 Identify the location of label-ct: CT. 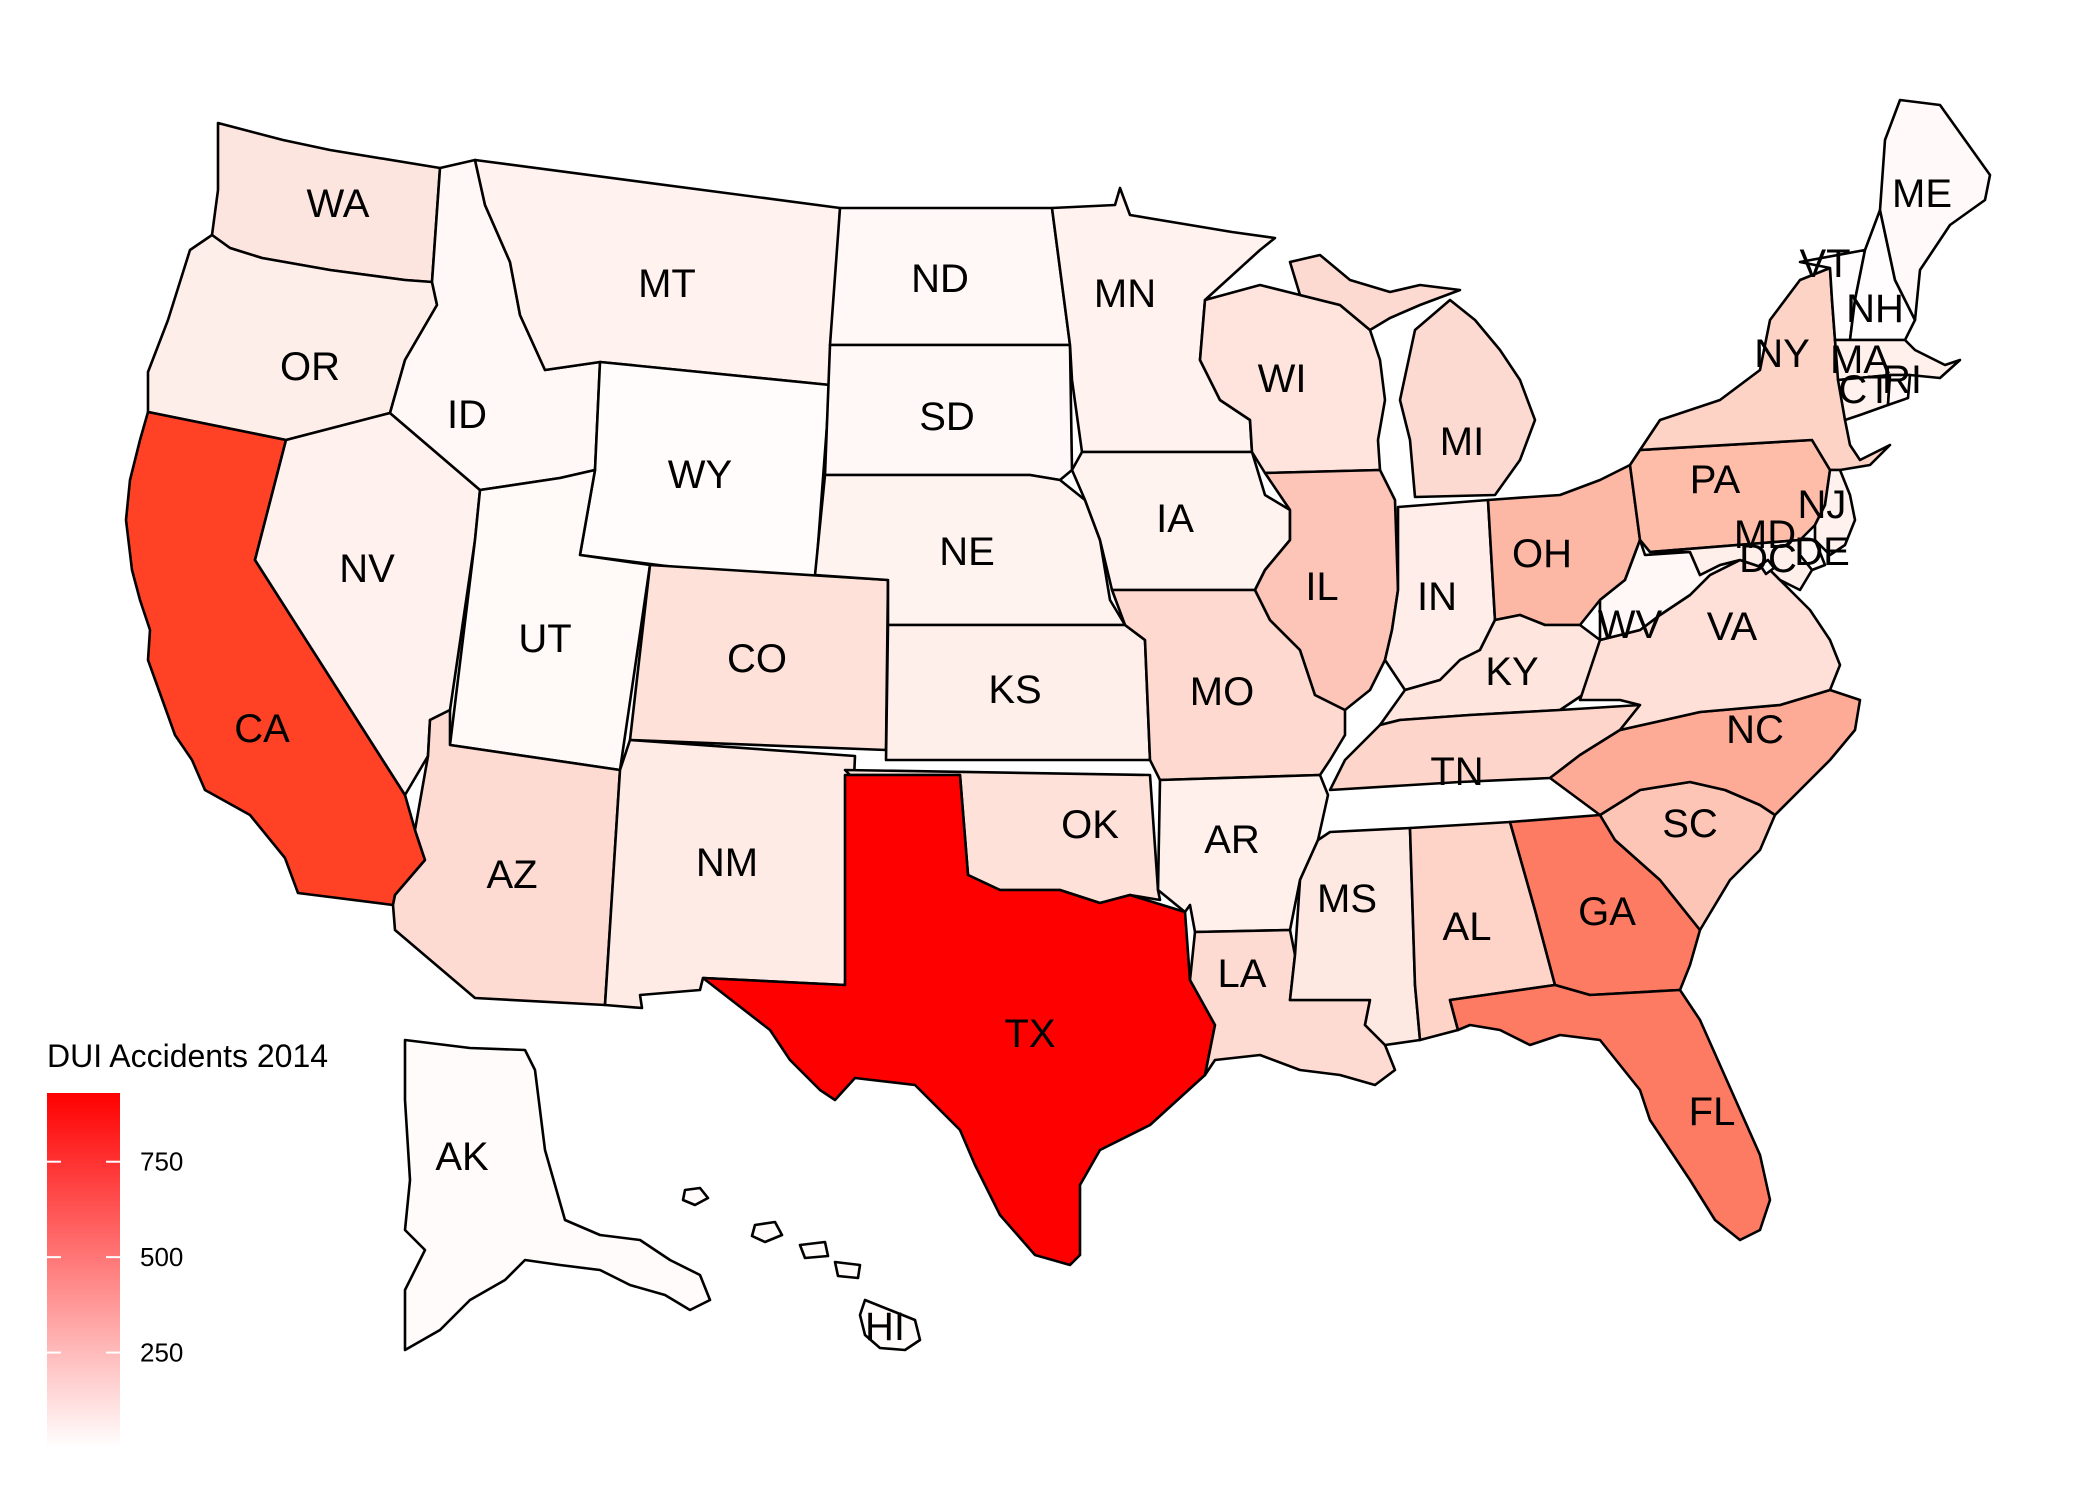
(1864, 390).